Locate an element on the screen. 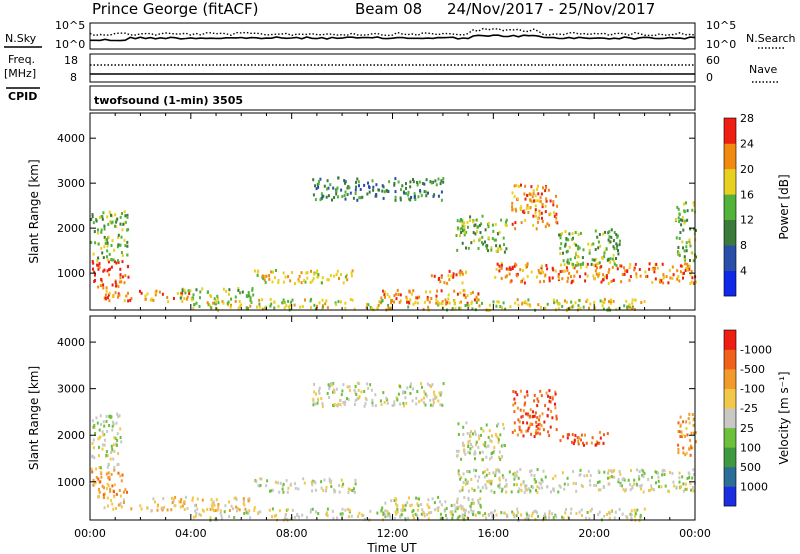  colorbar-frame is located at coordinates (730, 207).